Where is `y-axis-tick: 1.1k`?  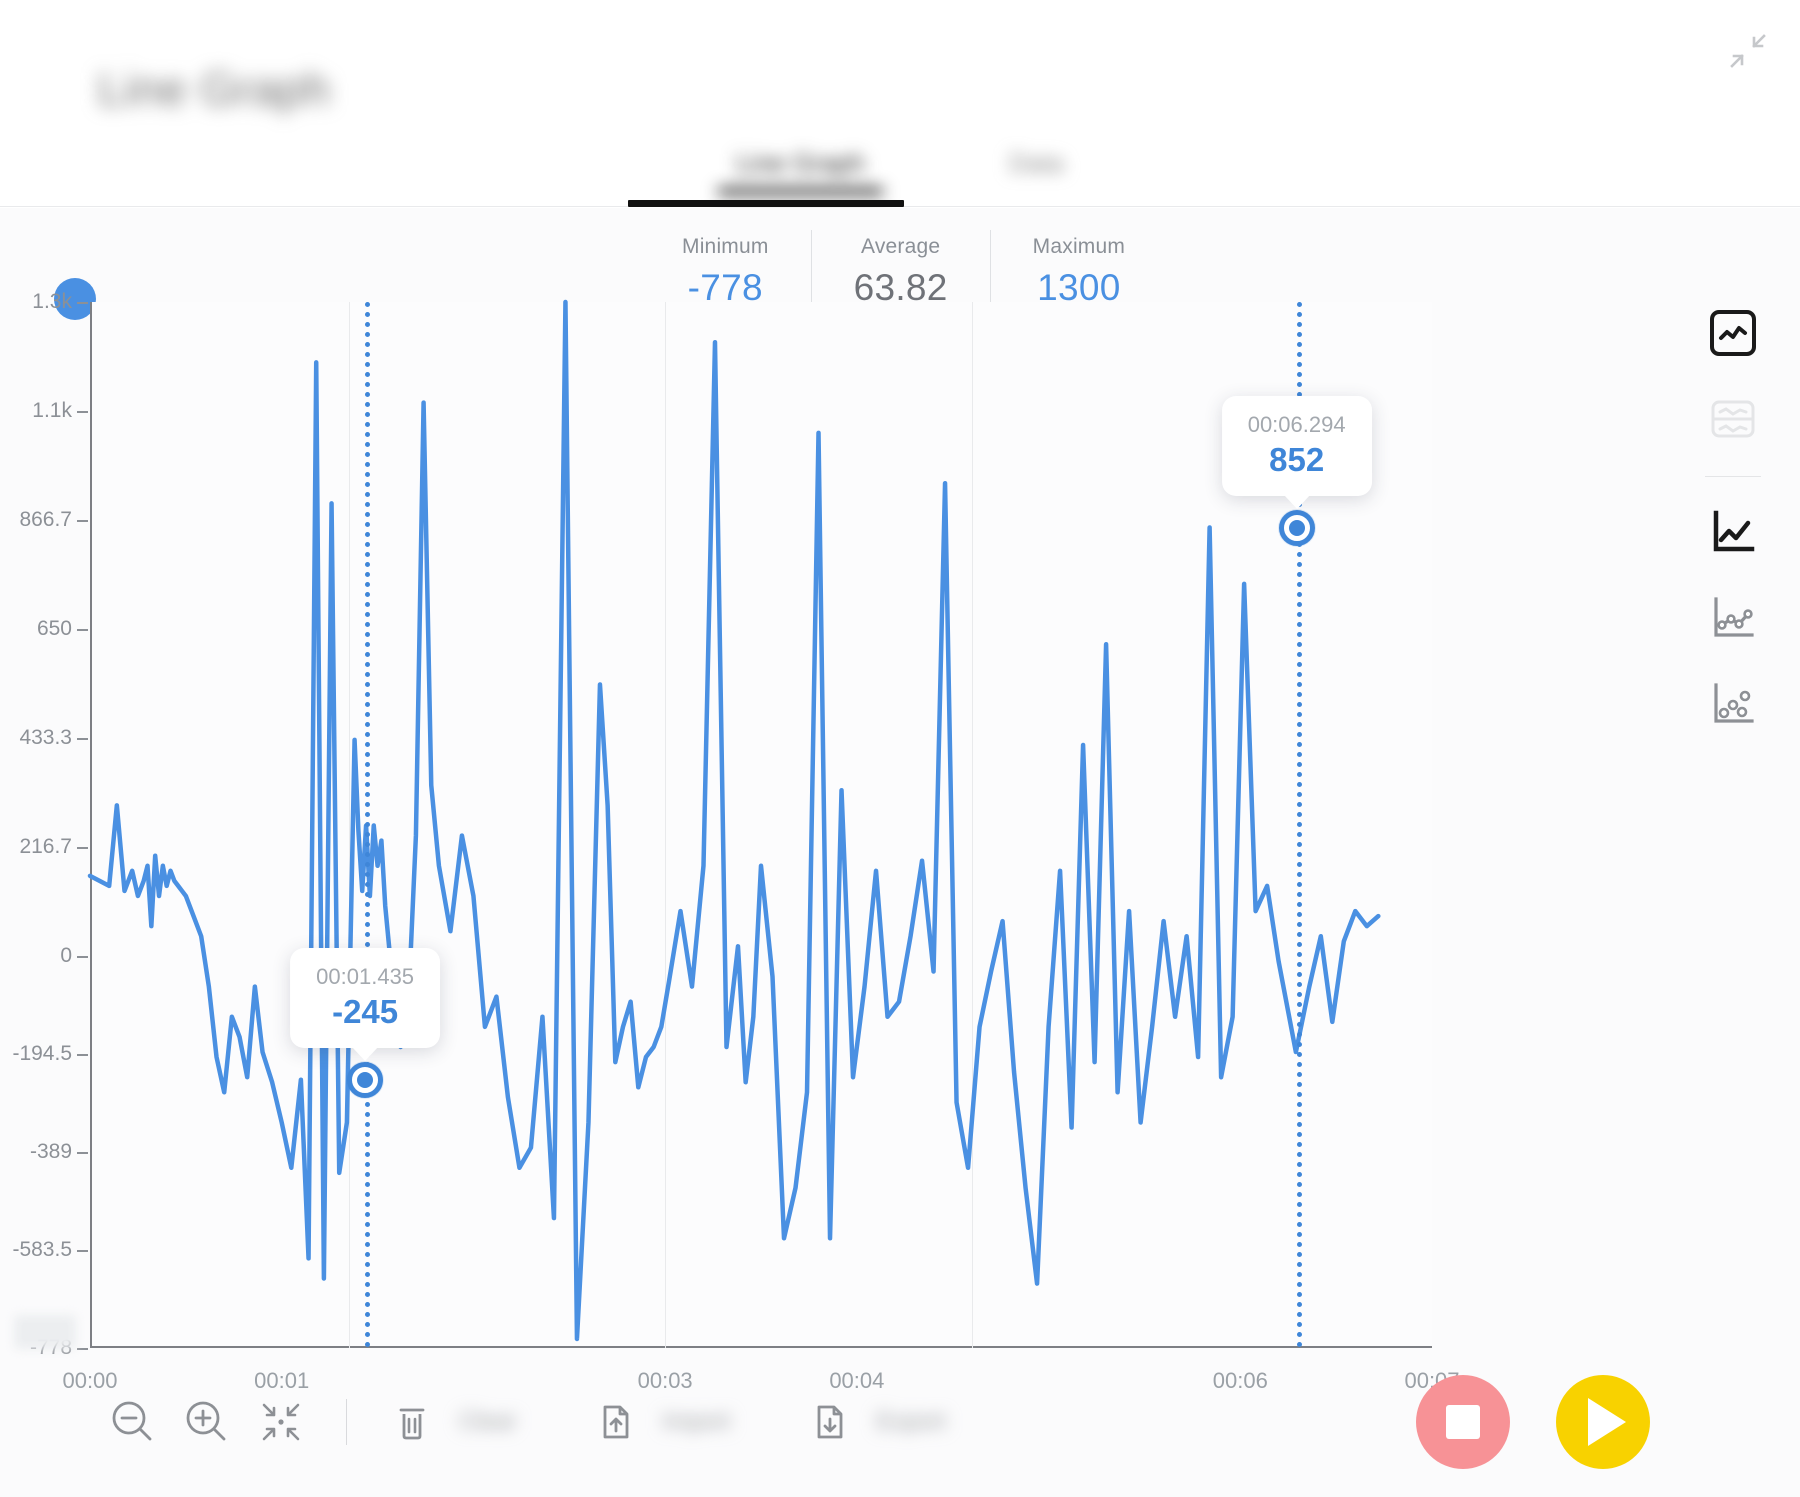 y-axis-tick: 1.1k is located at coordinates (44, 411).